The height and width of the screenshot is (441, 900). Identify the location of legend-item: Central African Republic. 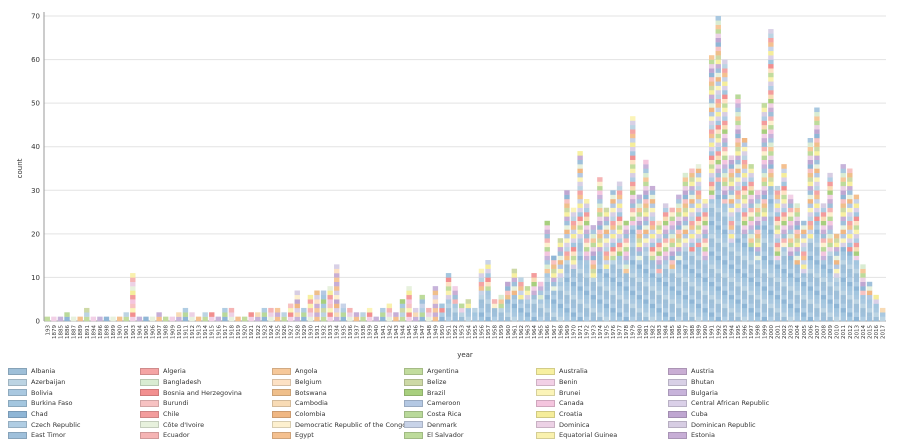
(734, 403).